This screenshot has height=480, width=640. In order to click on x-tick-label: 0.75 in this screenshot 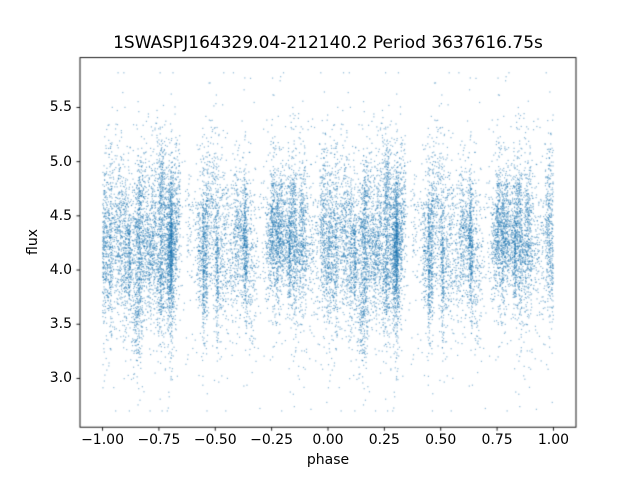, I will do `click(497, 440)`.